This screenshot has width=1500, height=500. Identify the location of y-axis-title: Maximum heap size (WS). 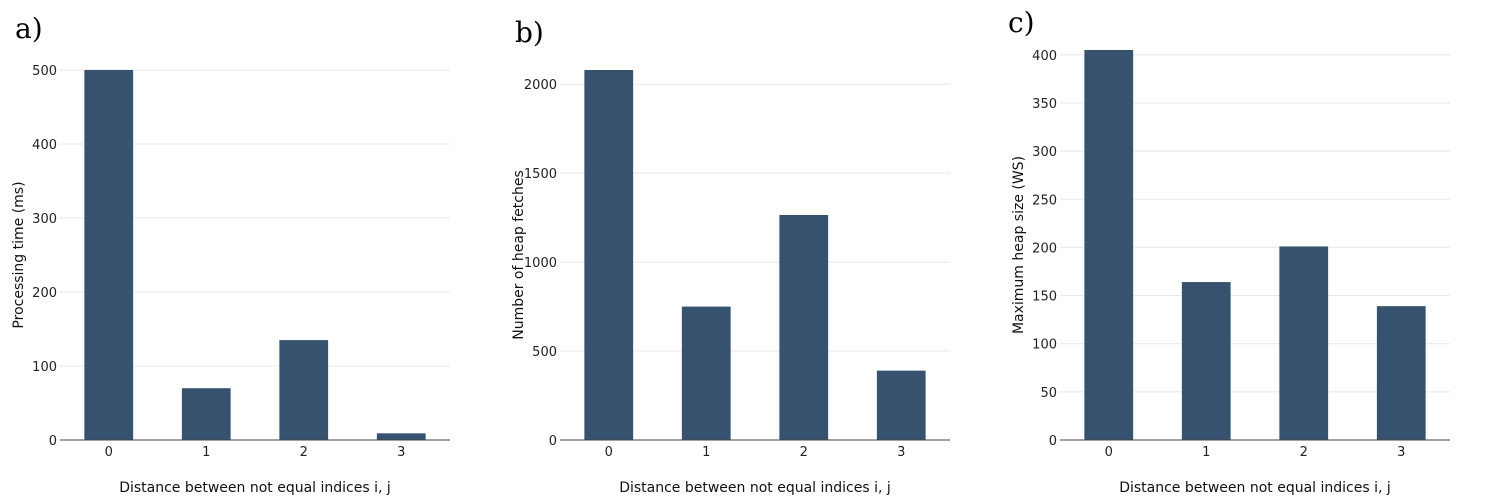
(1019, 245).